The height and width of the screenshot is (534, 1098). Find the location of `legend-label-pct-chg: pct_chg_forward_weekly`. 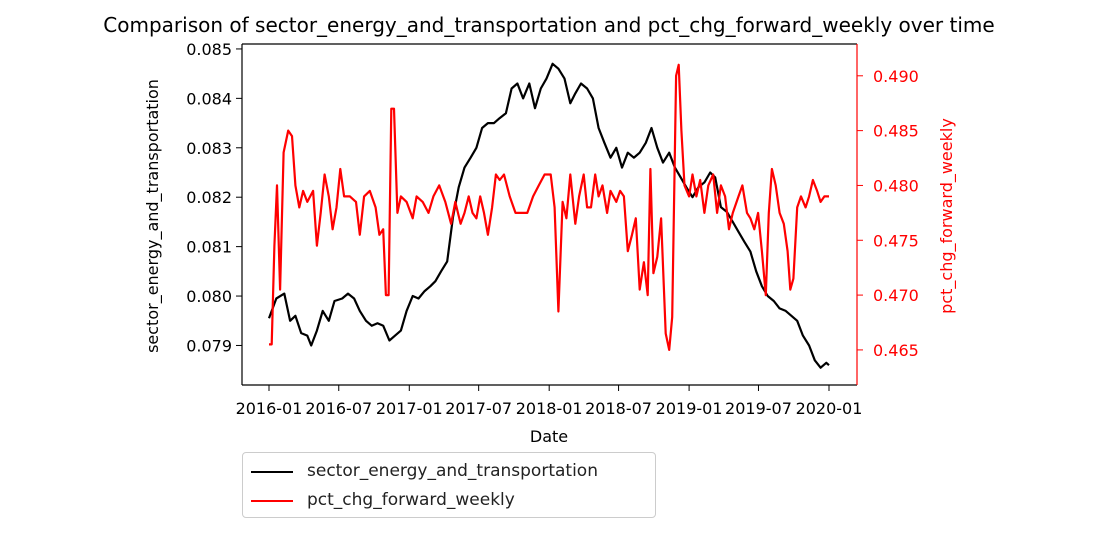

legend-label-pct-chg: pct_chg_forward_weekly is located at coordinates (411, 500).